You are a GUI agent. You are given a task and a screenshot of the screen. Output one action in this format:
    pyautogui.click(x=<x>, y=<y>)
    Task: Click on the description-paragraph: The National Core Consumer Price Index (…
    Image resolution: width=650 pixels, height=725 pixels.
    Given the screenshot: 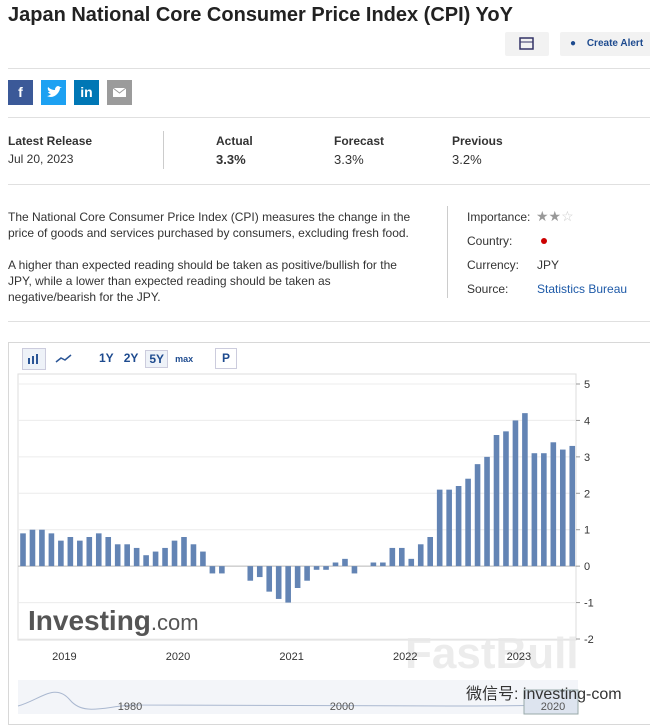 What is the action you would take?
    pyautogui.click(x=209, y=225)
    